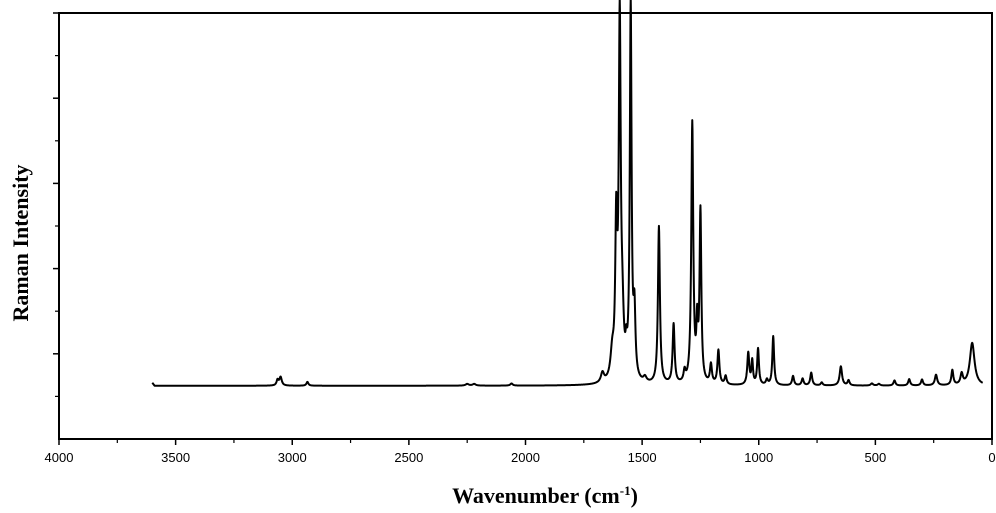 This screenshot has height=513, width=996. What do you see at coordinates (20, 242) in the screenshot?
I see `y-axis-label: Raman Intensity` at bounding box center [20, 242].